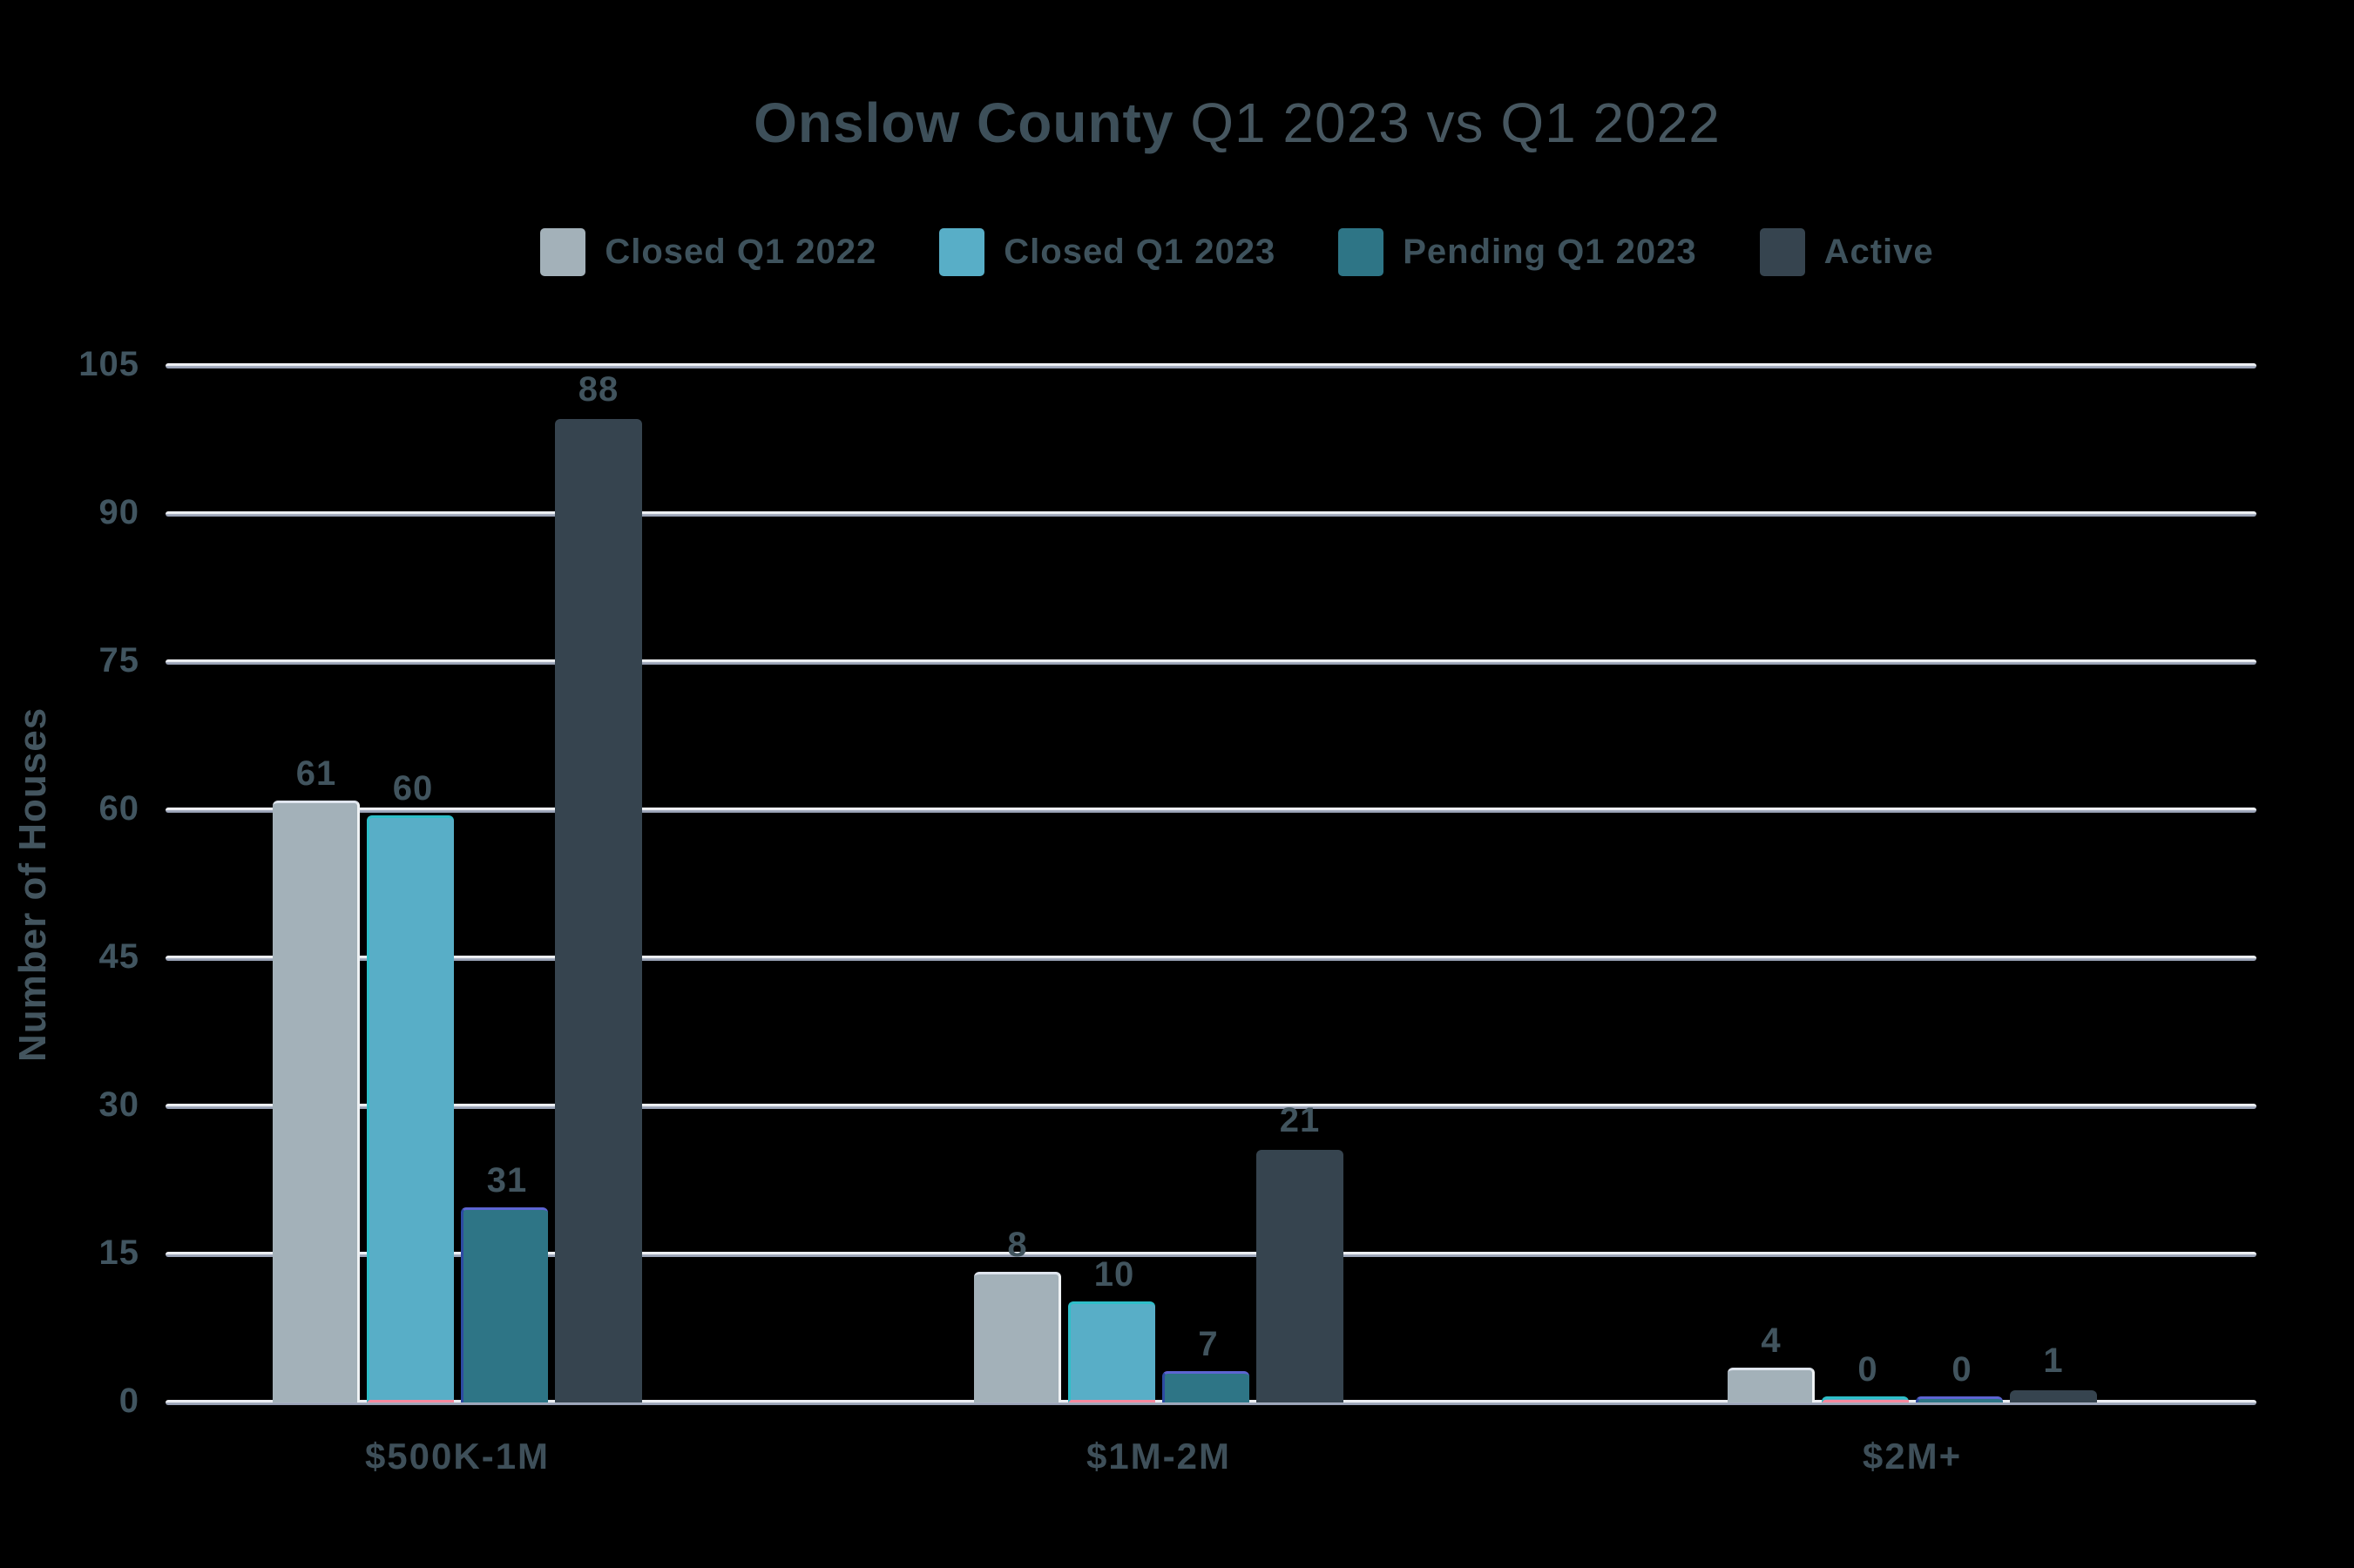 The image size is (2354, 1568). What do you see at coordinates (457, 1457) in the screenshot?
I see `x-tick-label--500k-1m: $500K-1M` at bounding box center [457, 1457].